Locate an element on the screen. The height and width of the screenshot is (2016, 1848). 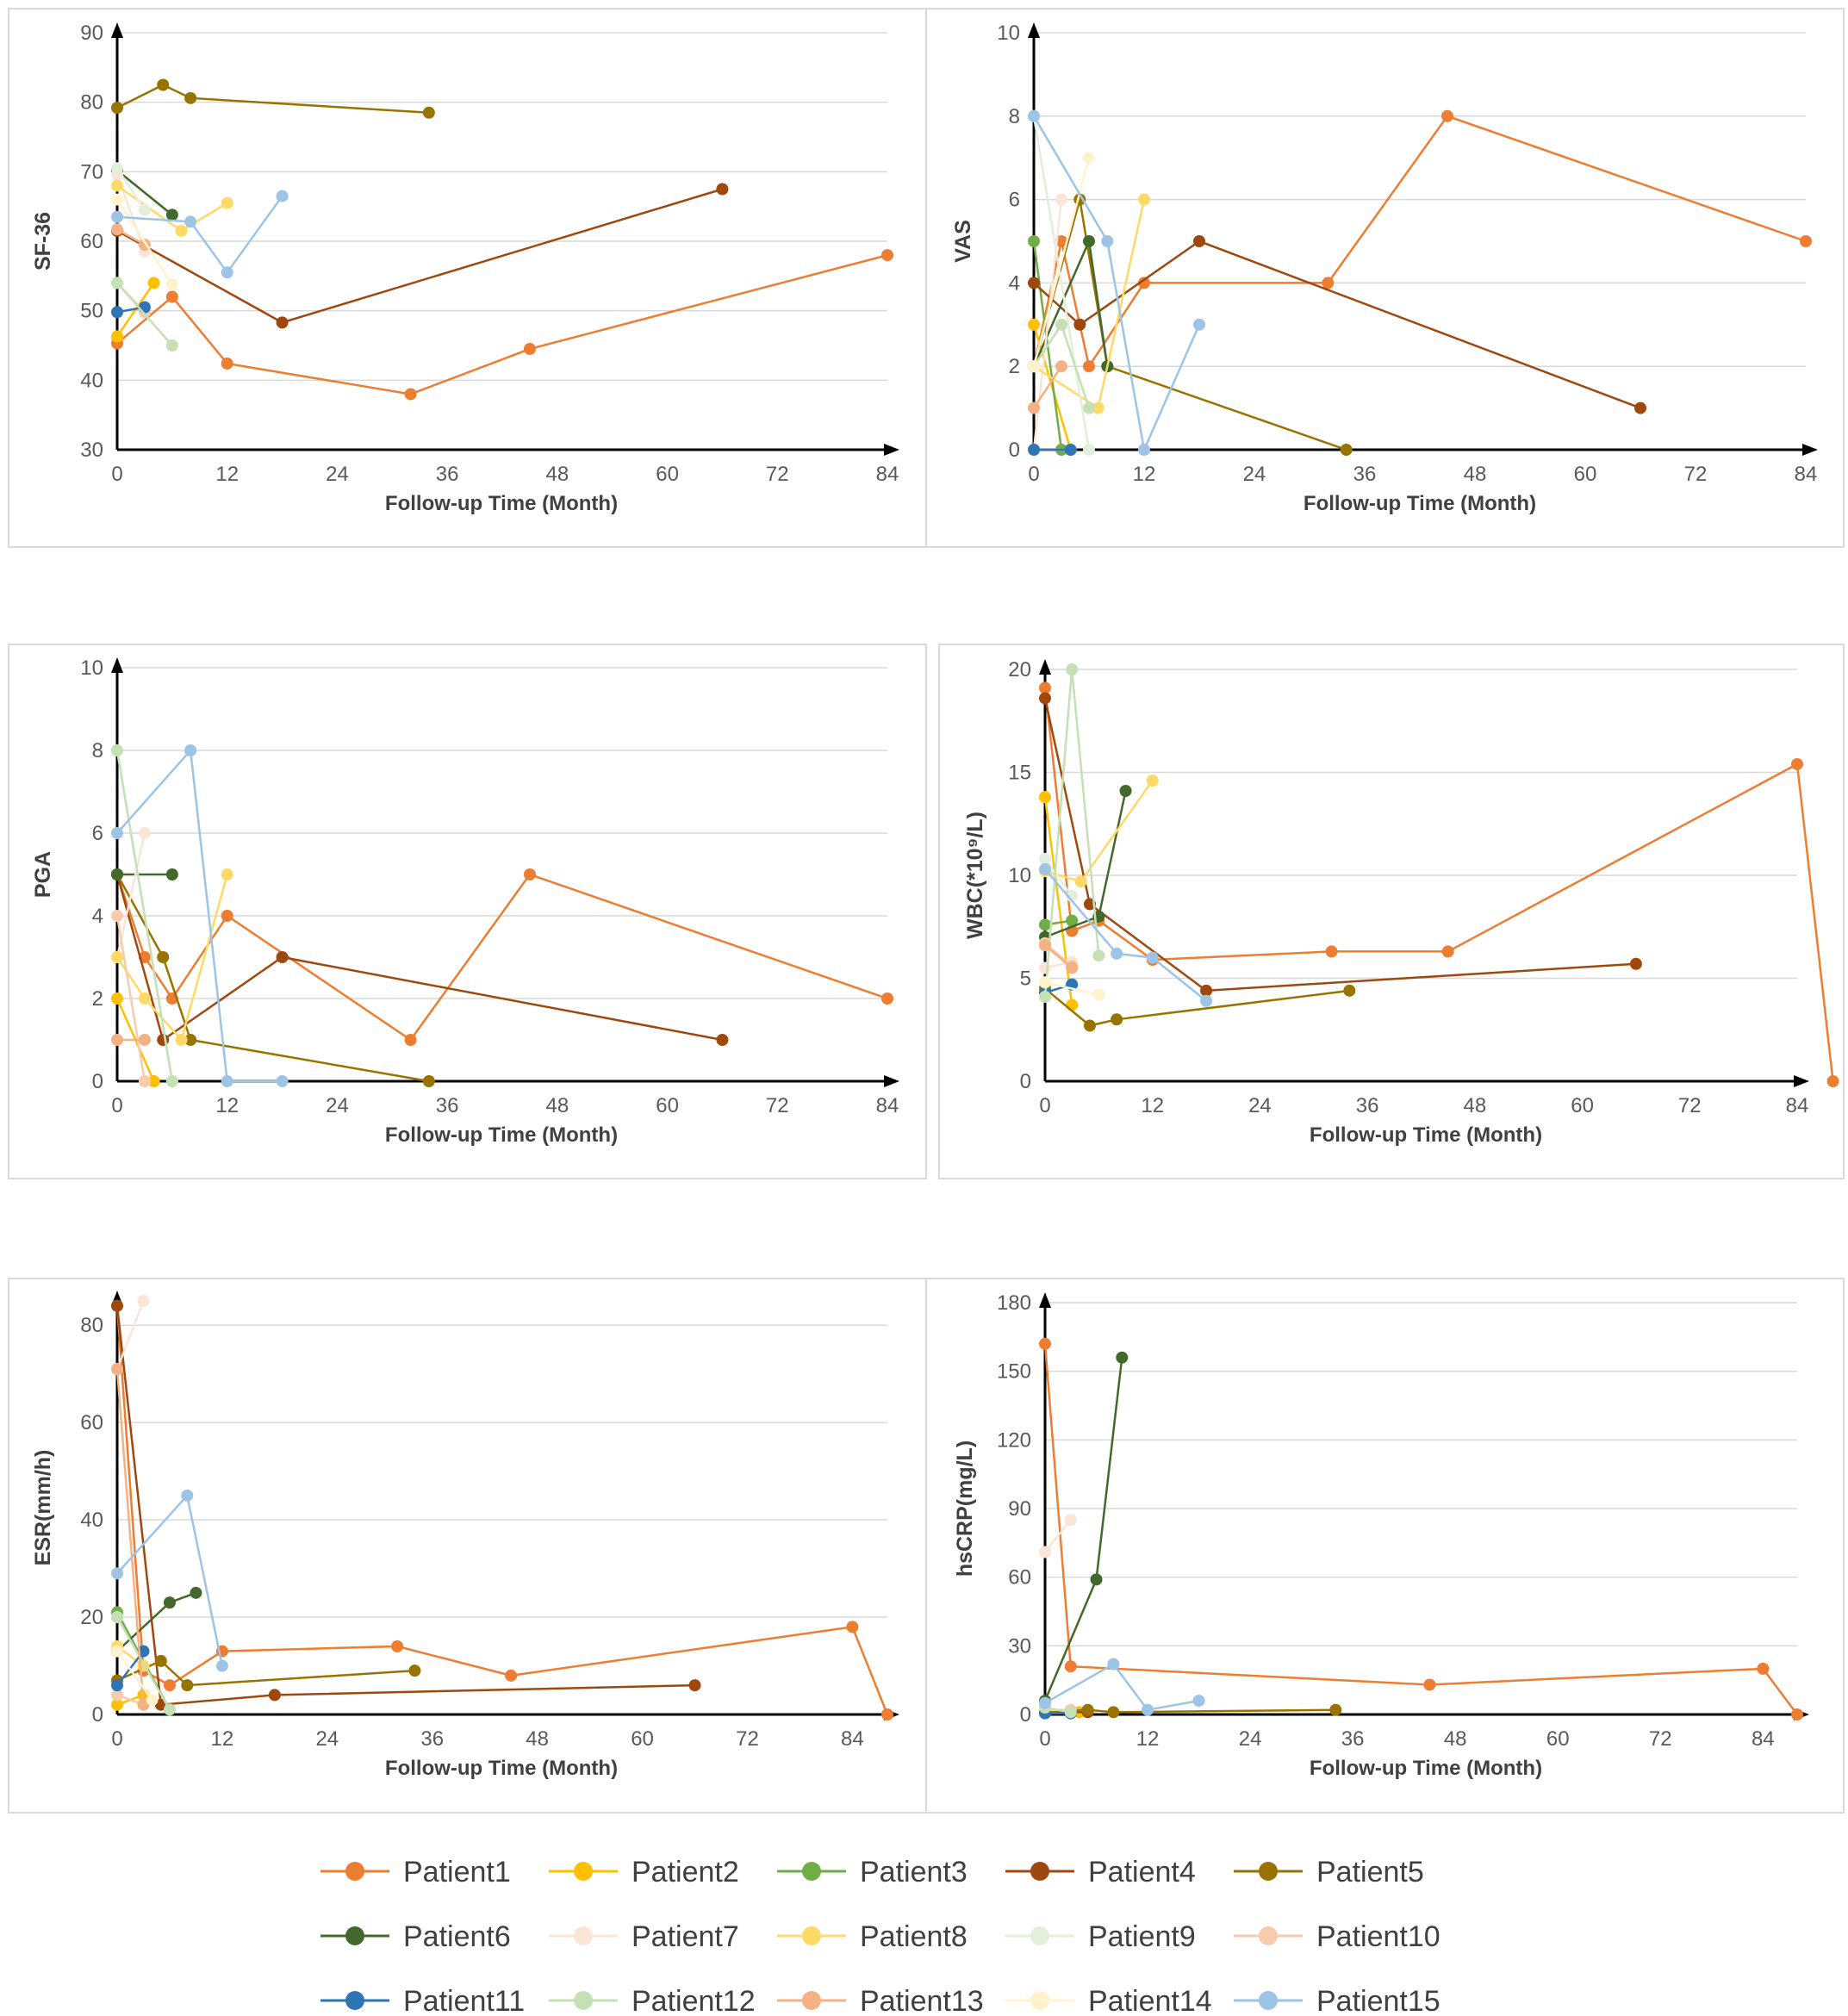
series-patient15 is located at coordinates (1126, 934).